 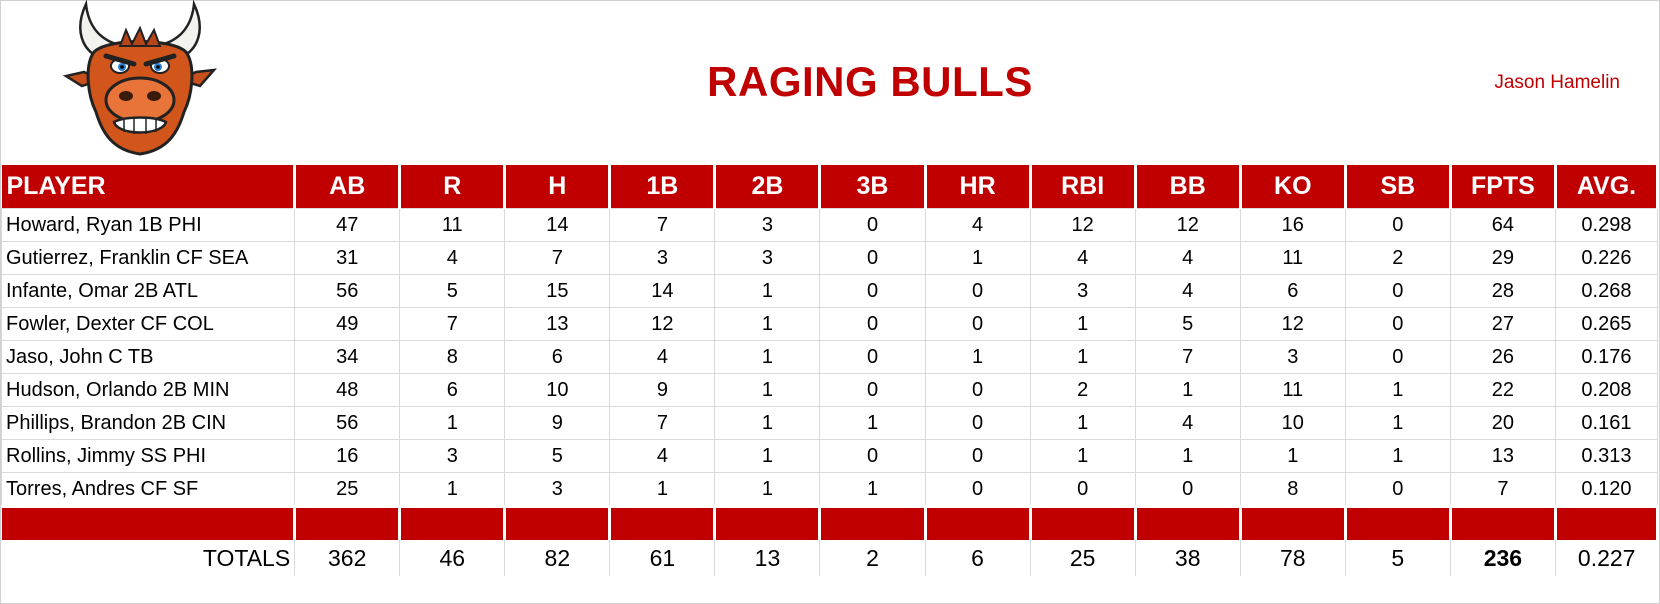 I want to click on stat-cell-h: 14, so click(x=557, y=225).